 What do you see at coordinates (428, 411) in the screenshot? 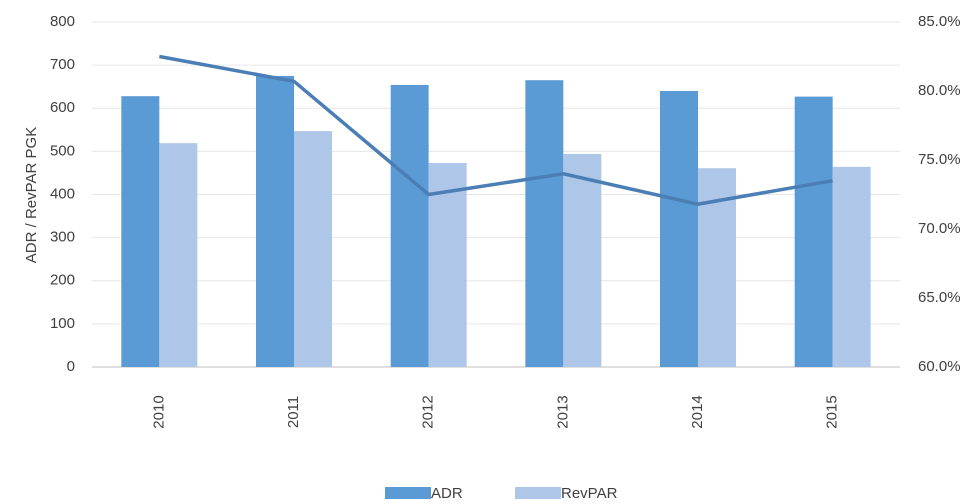
I see `x-tick-label: 2012` at bounding box center [428, 411].